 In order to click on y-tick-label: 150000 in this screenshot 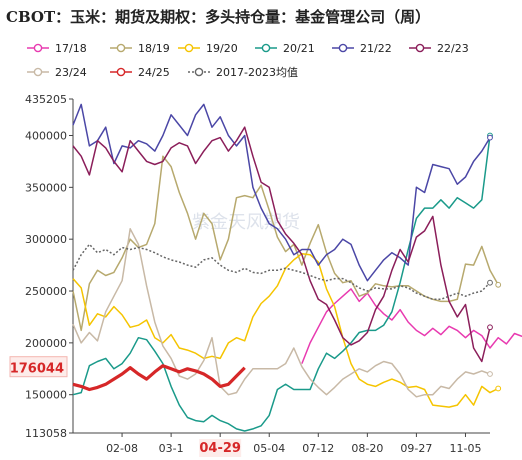, I will do `click(46, 395)`.